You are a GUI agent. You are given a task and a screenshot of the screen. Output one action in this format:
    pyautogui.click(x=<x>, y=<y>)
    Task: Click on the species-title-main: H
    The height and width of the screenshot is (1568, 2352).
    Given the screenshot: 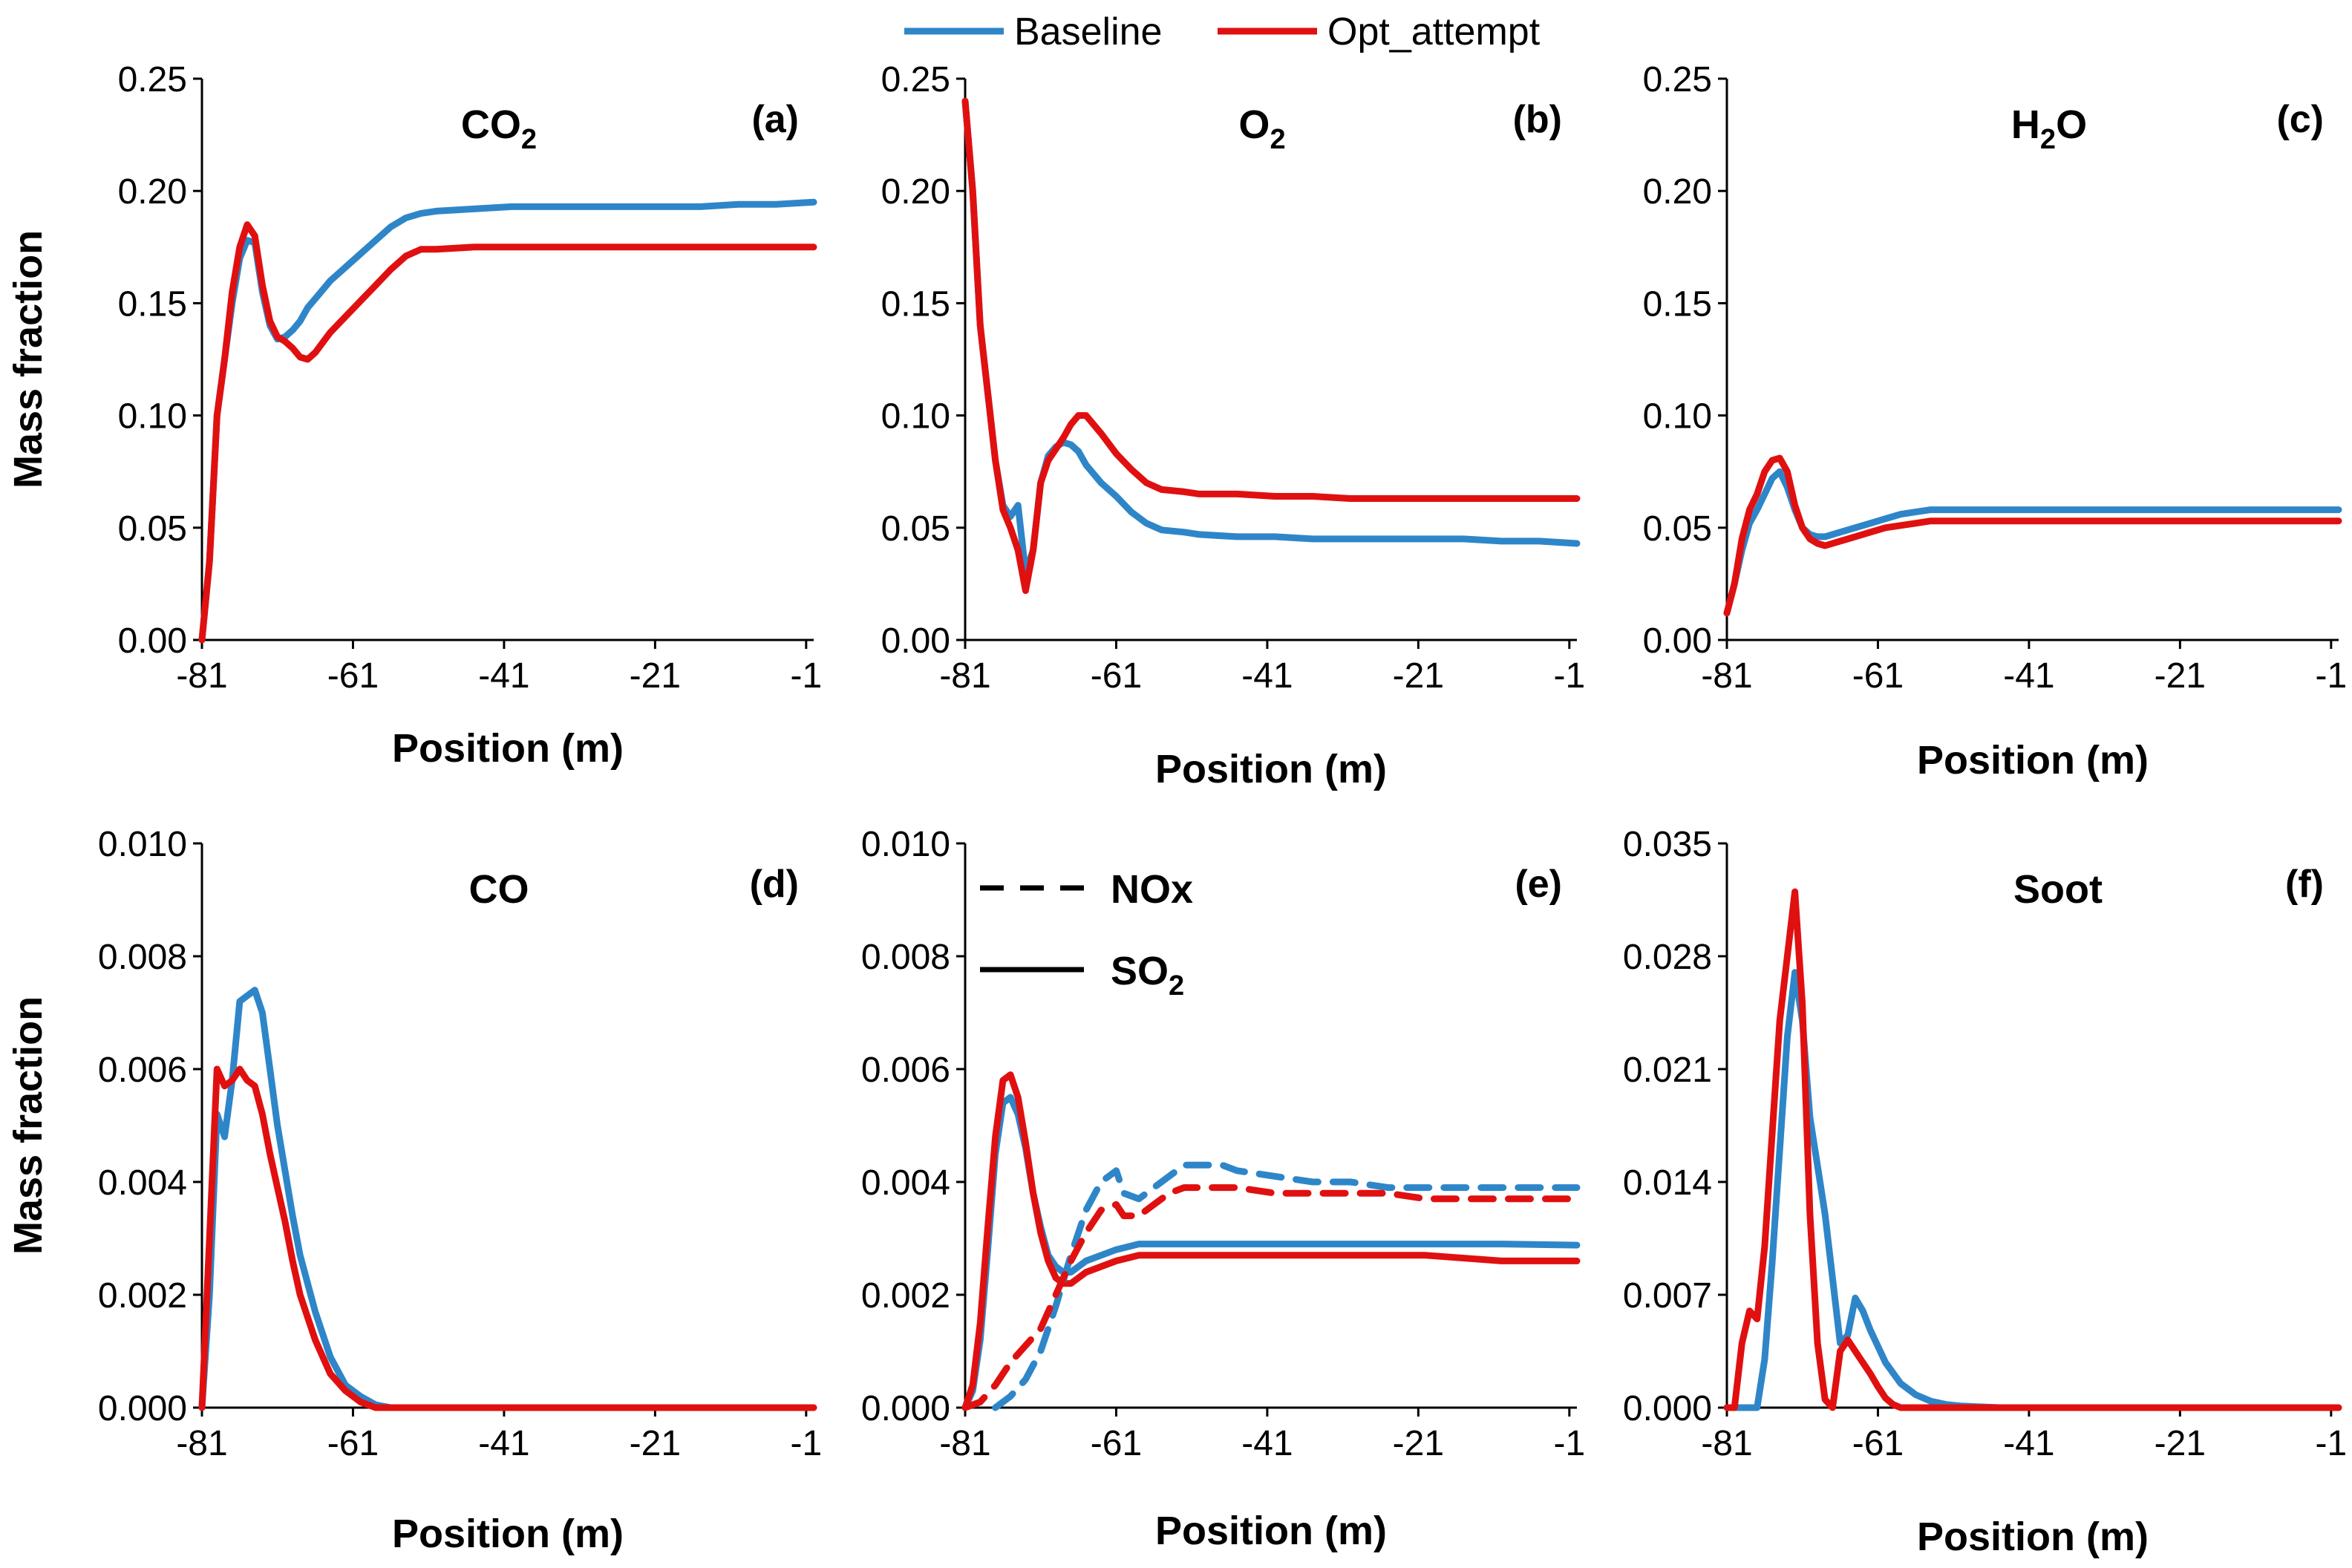 What is the action you would take?
    pyautogui.click(x=2025, y=124)
    